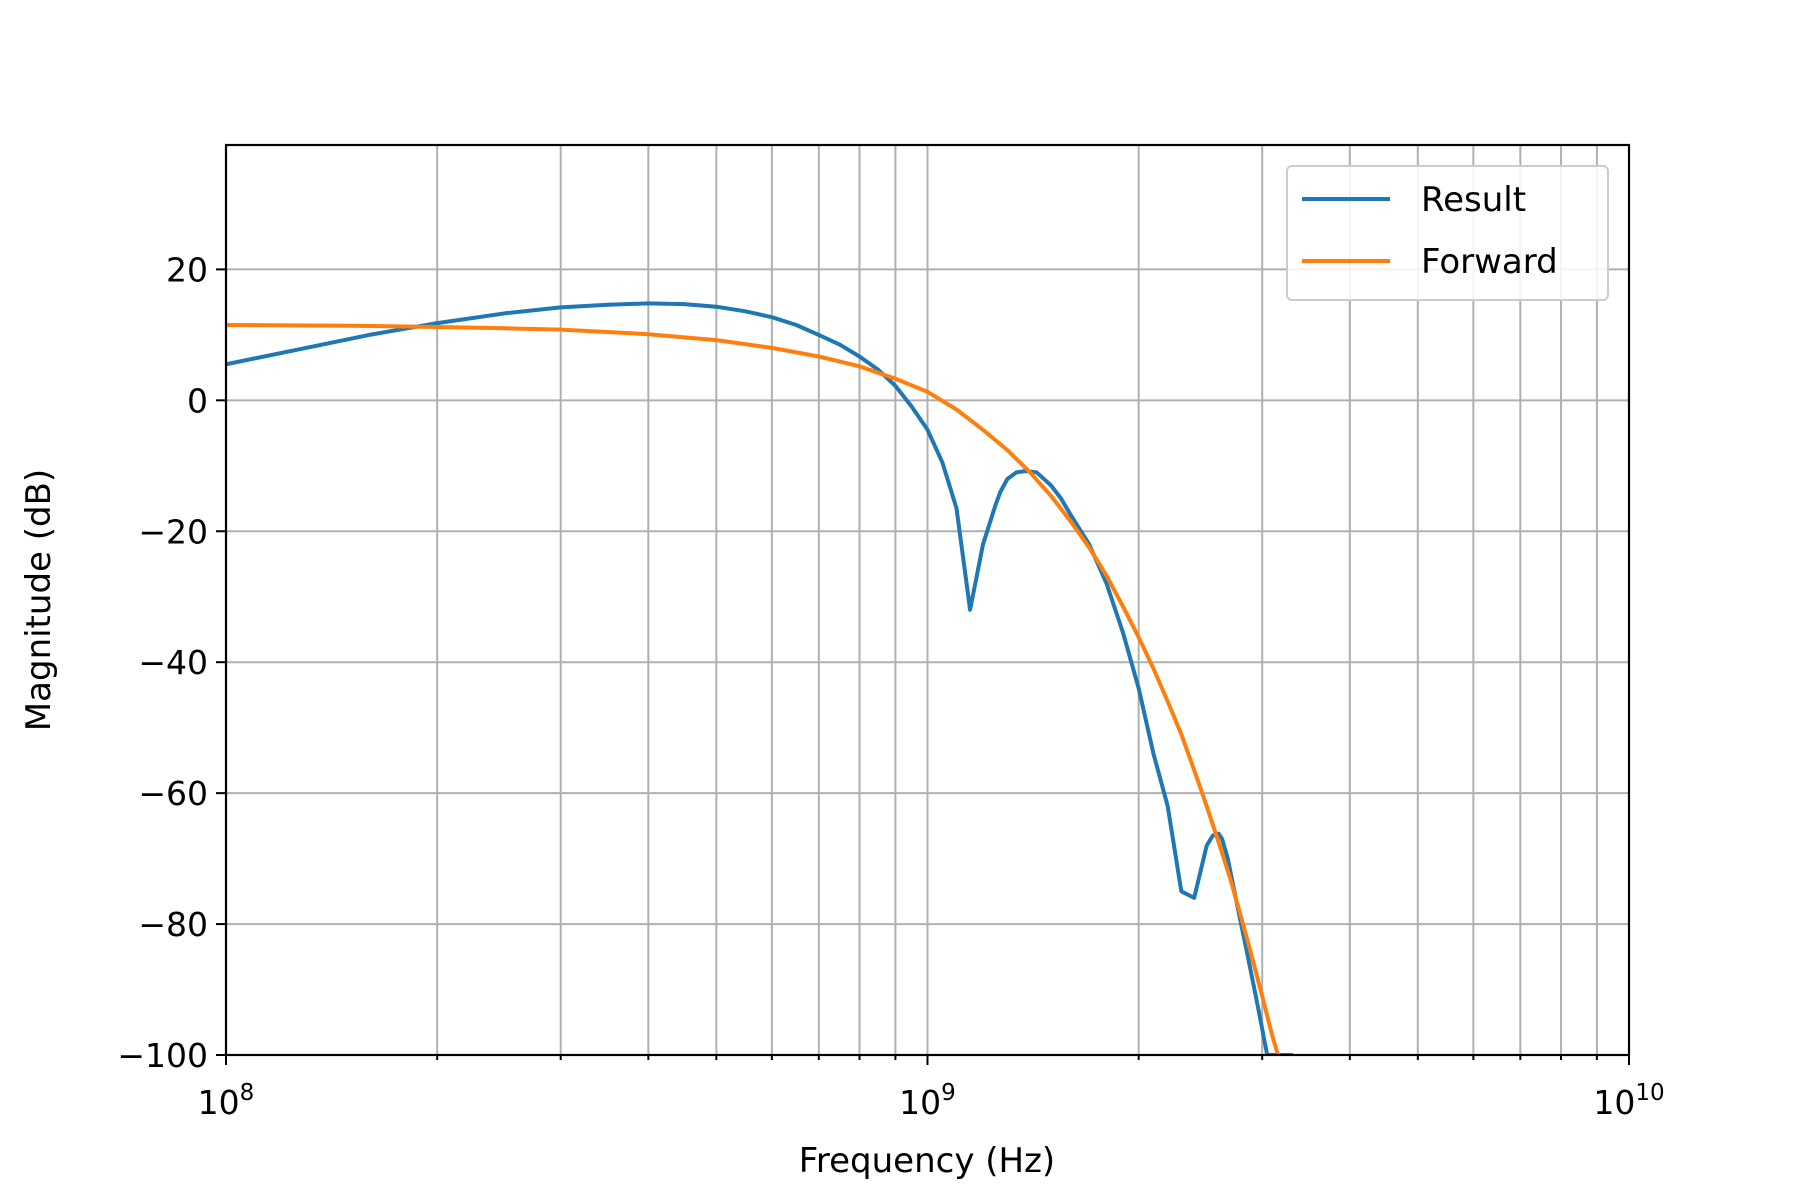 The width and height of the screenshot is (1800, 1200). Describe the element at coordinates (187, 269) in the screenshot. I see `y-tick-label: 20` at that location.